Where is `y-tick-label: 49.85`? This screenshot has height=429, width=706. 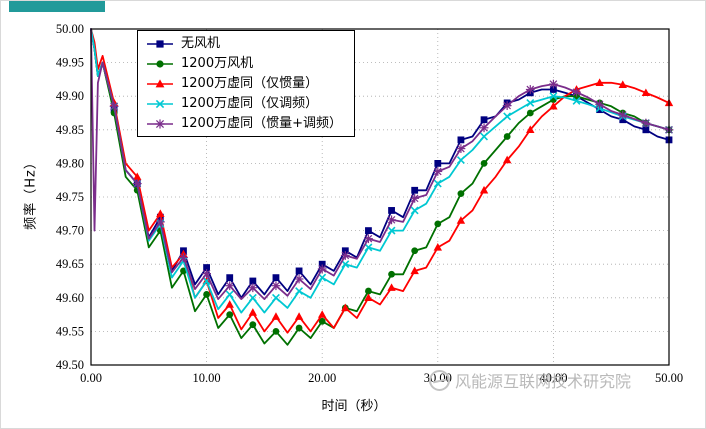
y-tick-label: 49.85 is located at coordinates (70, 130).